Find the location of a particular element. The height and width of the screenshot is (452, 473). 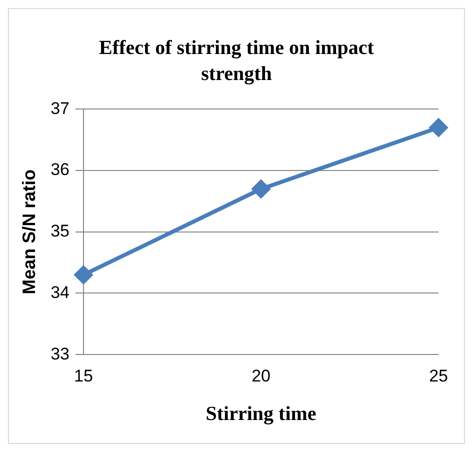

x-tick-label: 15 is located at coordinates (83, 376).